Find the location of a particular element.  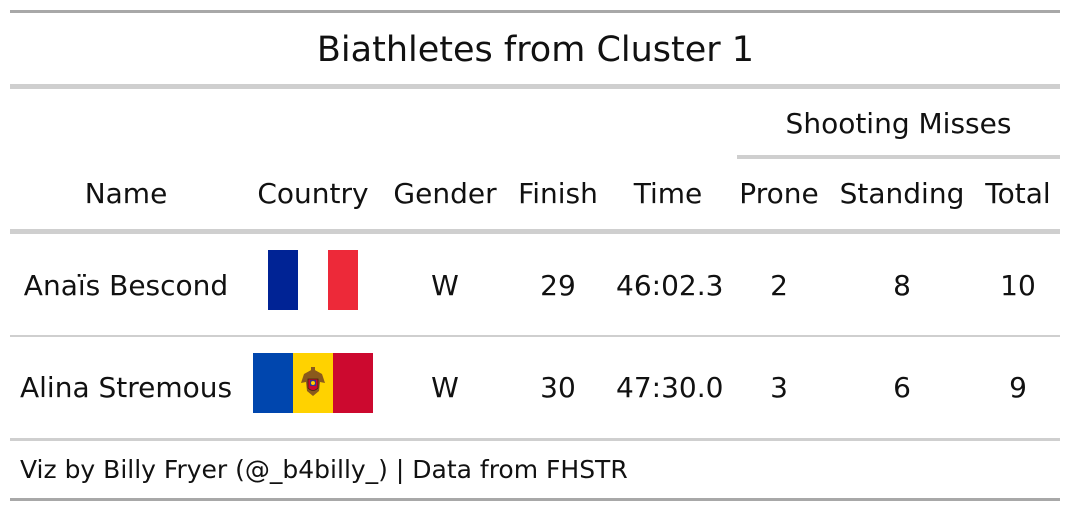

france-flag-white-stripe is located at coordinates (313, 280).